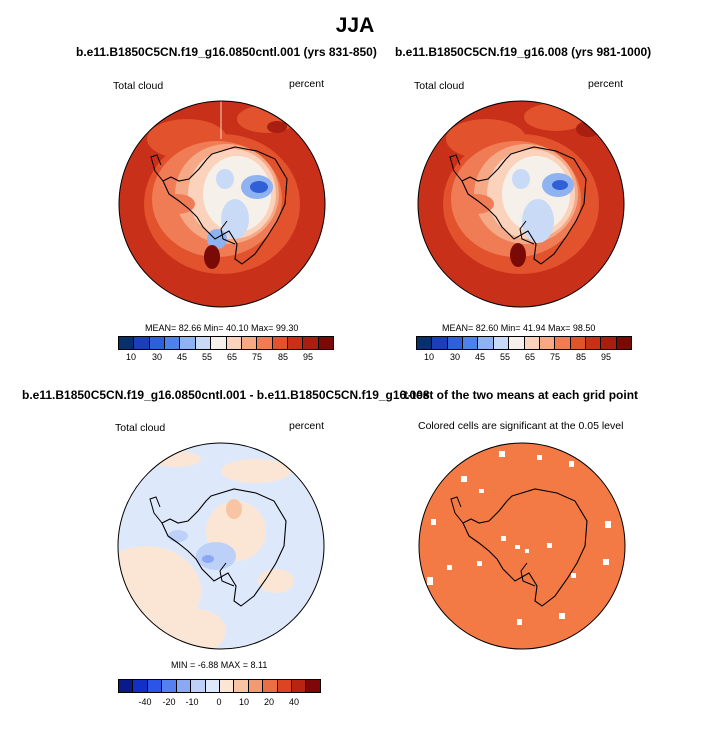 Image resolution: width=710 pixels, height=737 pixels. I want to click on panel3-tick: 10, so click(244, 702).